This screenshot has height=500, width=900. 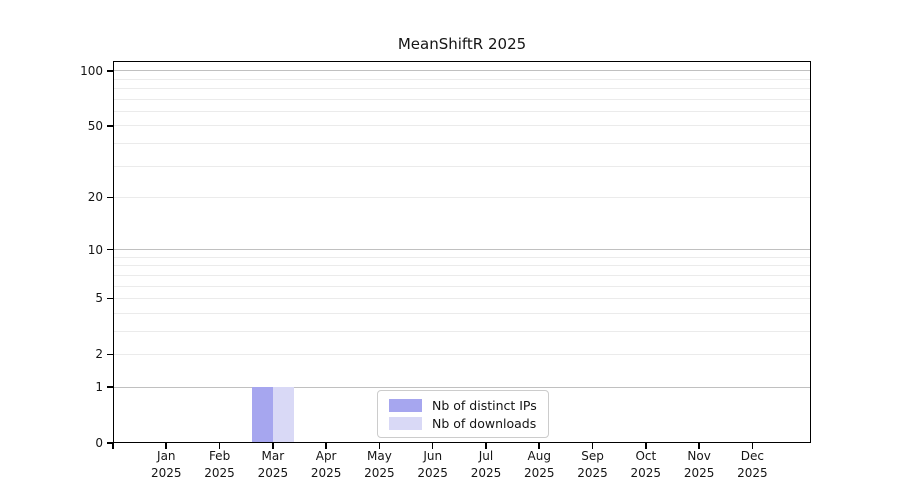 What do you see at coordinates (95, 197) in the screenshot?
I see `y-axis-tick-label: 20` at bounding box center [95, 197].